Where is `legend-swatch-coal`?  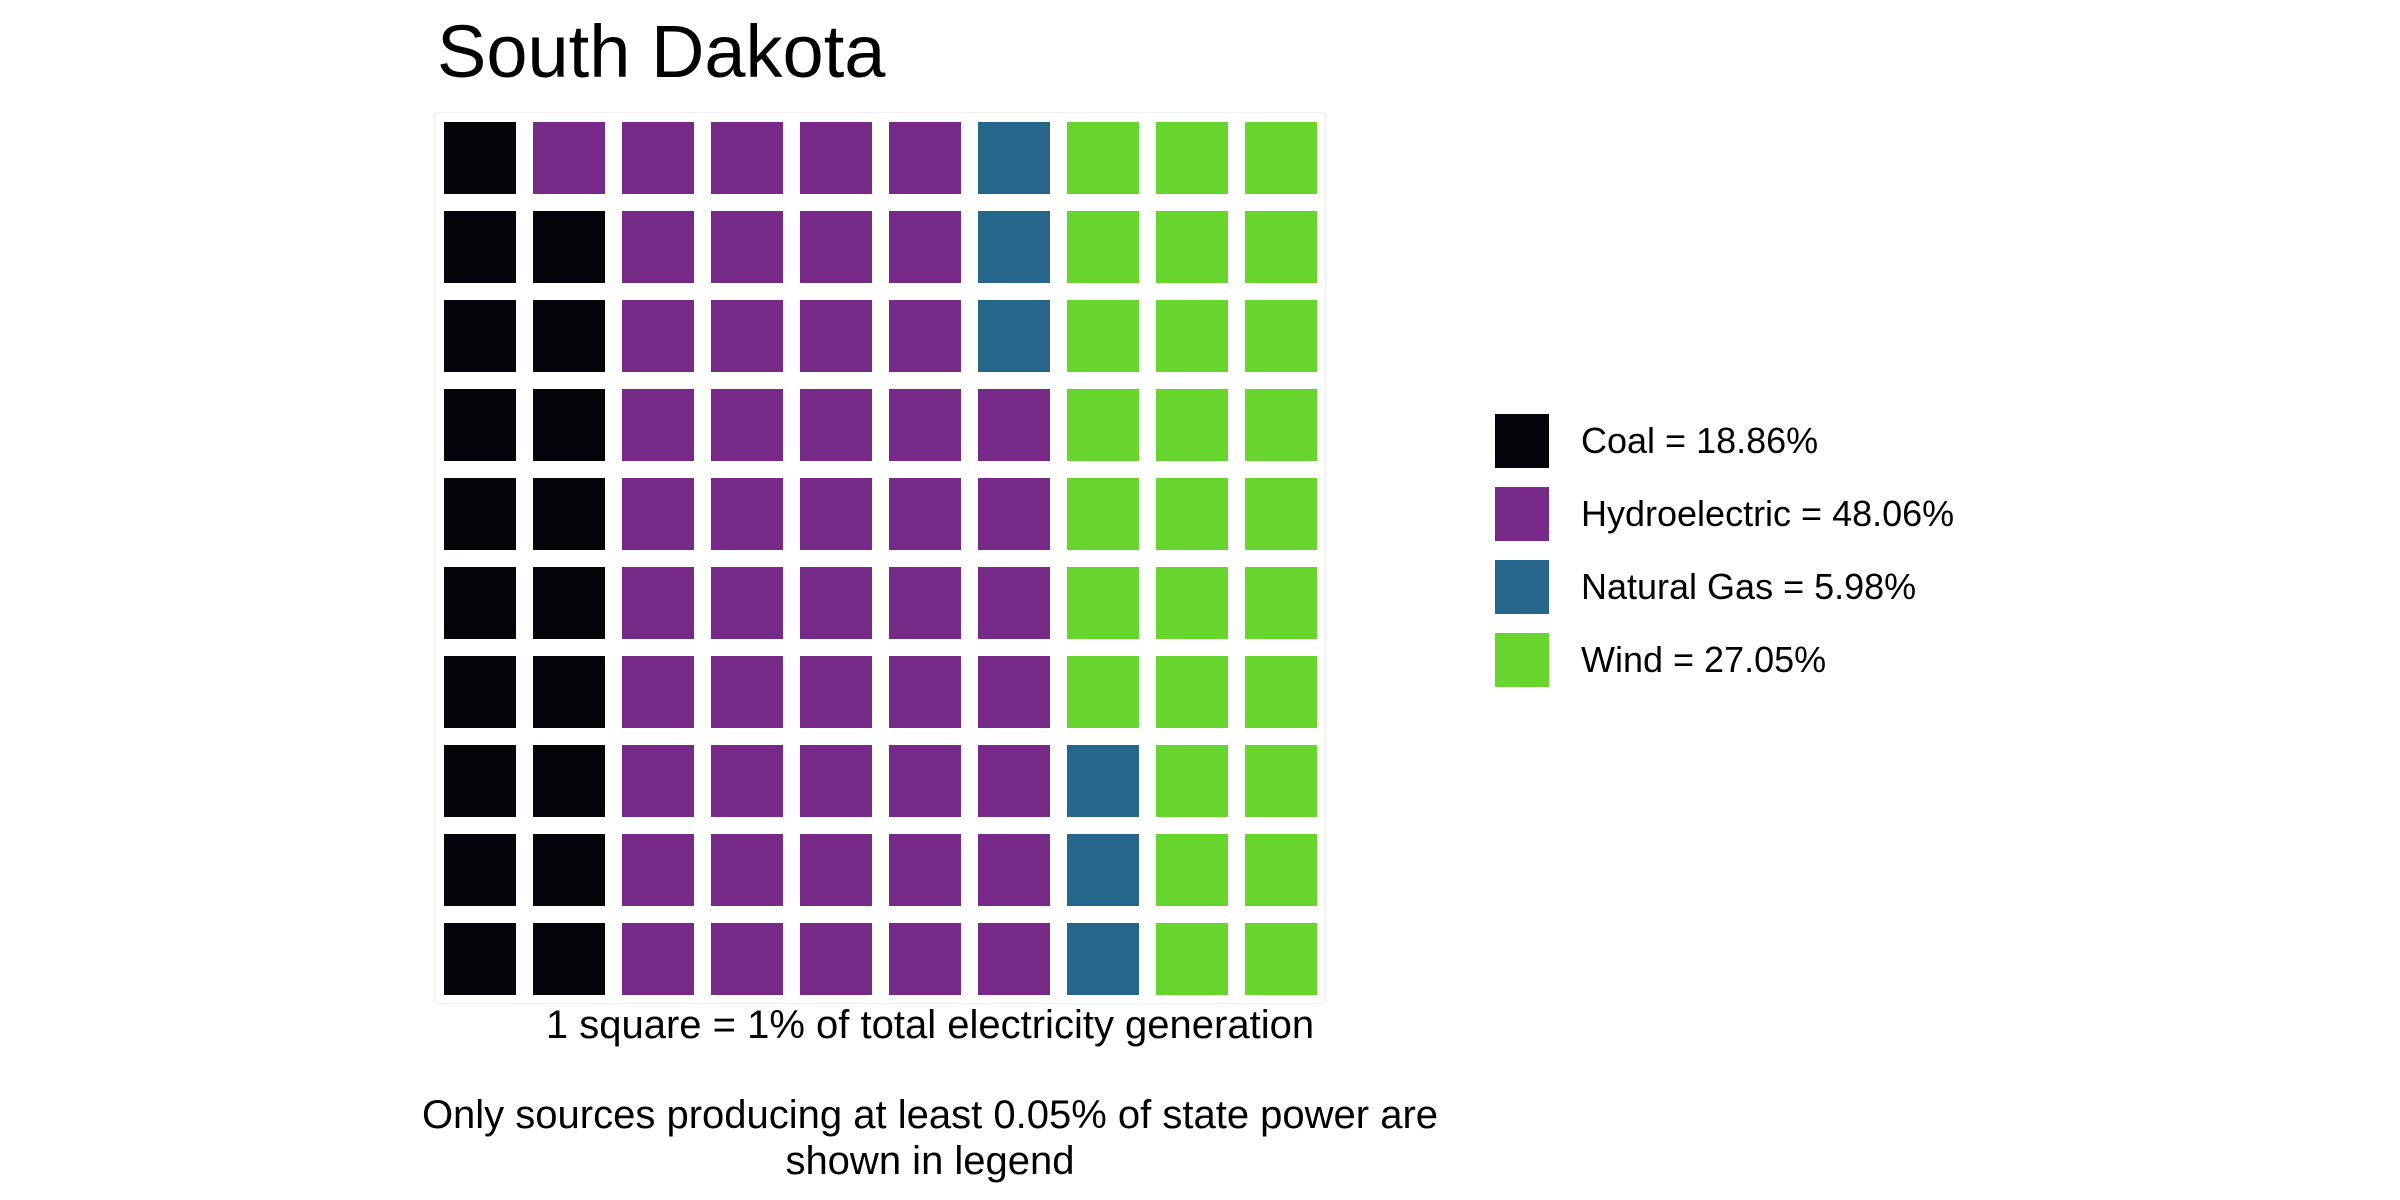
legend-swatch-coal is located at coordinates (1522, 441).